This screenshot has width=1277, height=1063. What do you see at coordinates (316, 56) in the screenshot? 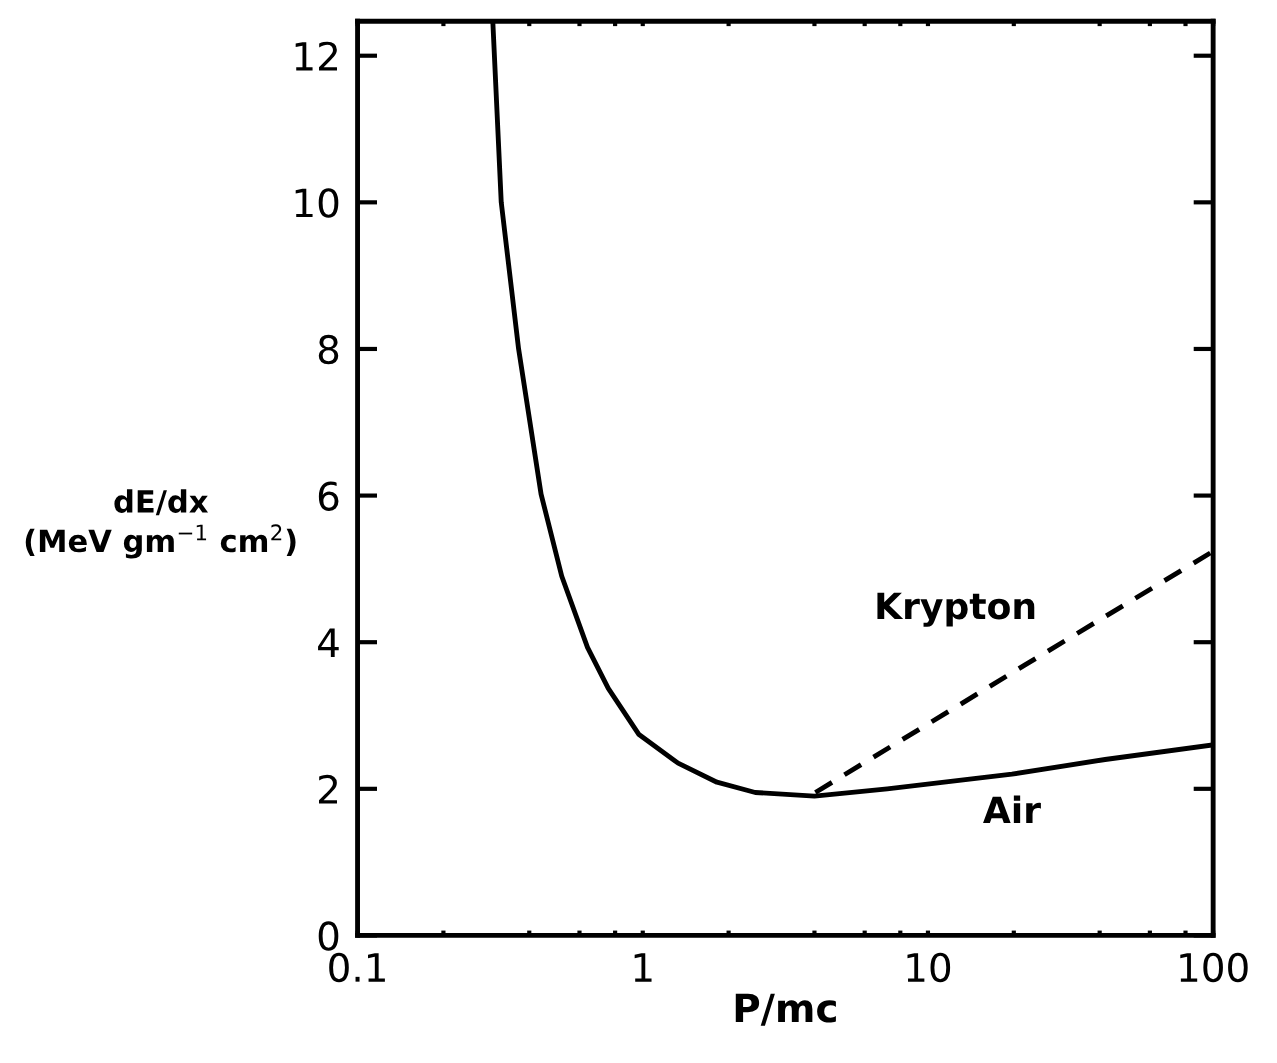
I see `y-tick-label: 12` at bounding box center [316, 56].